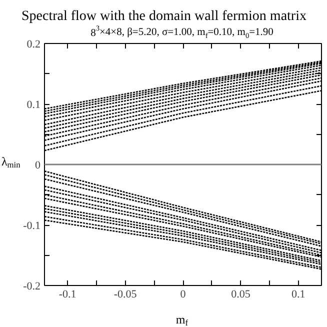 The width and height of the screenshot is (327, 327). I want to click on x-tick-label: 0.1, so click(299, 294).